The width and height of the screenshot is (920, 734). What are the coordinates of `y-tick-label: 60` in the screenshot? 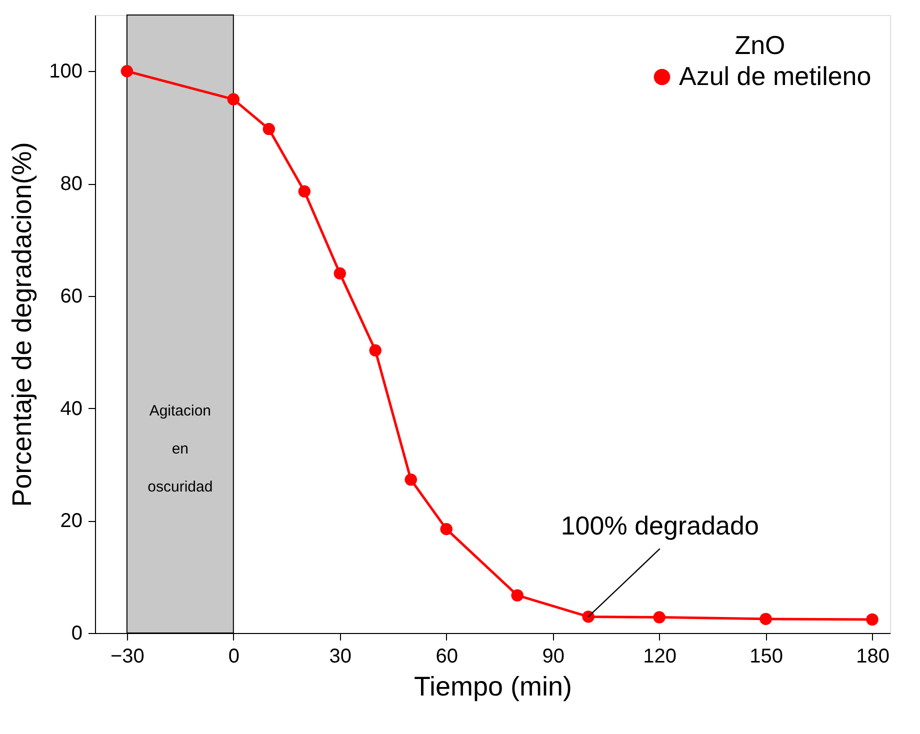 It's located at (71, 296).